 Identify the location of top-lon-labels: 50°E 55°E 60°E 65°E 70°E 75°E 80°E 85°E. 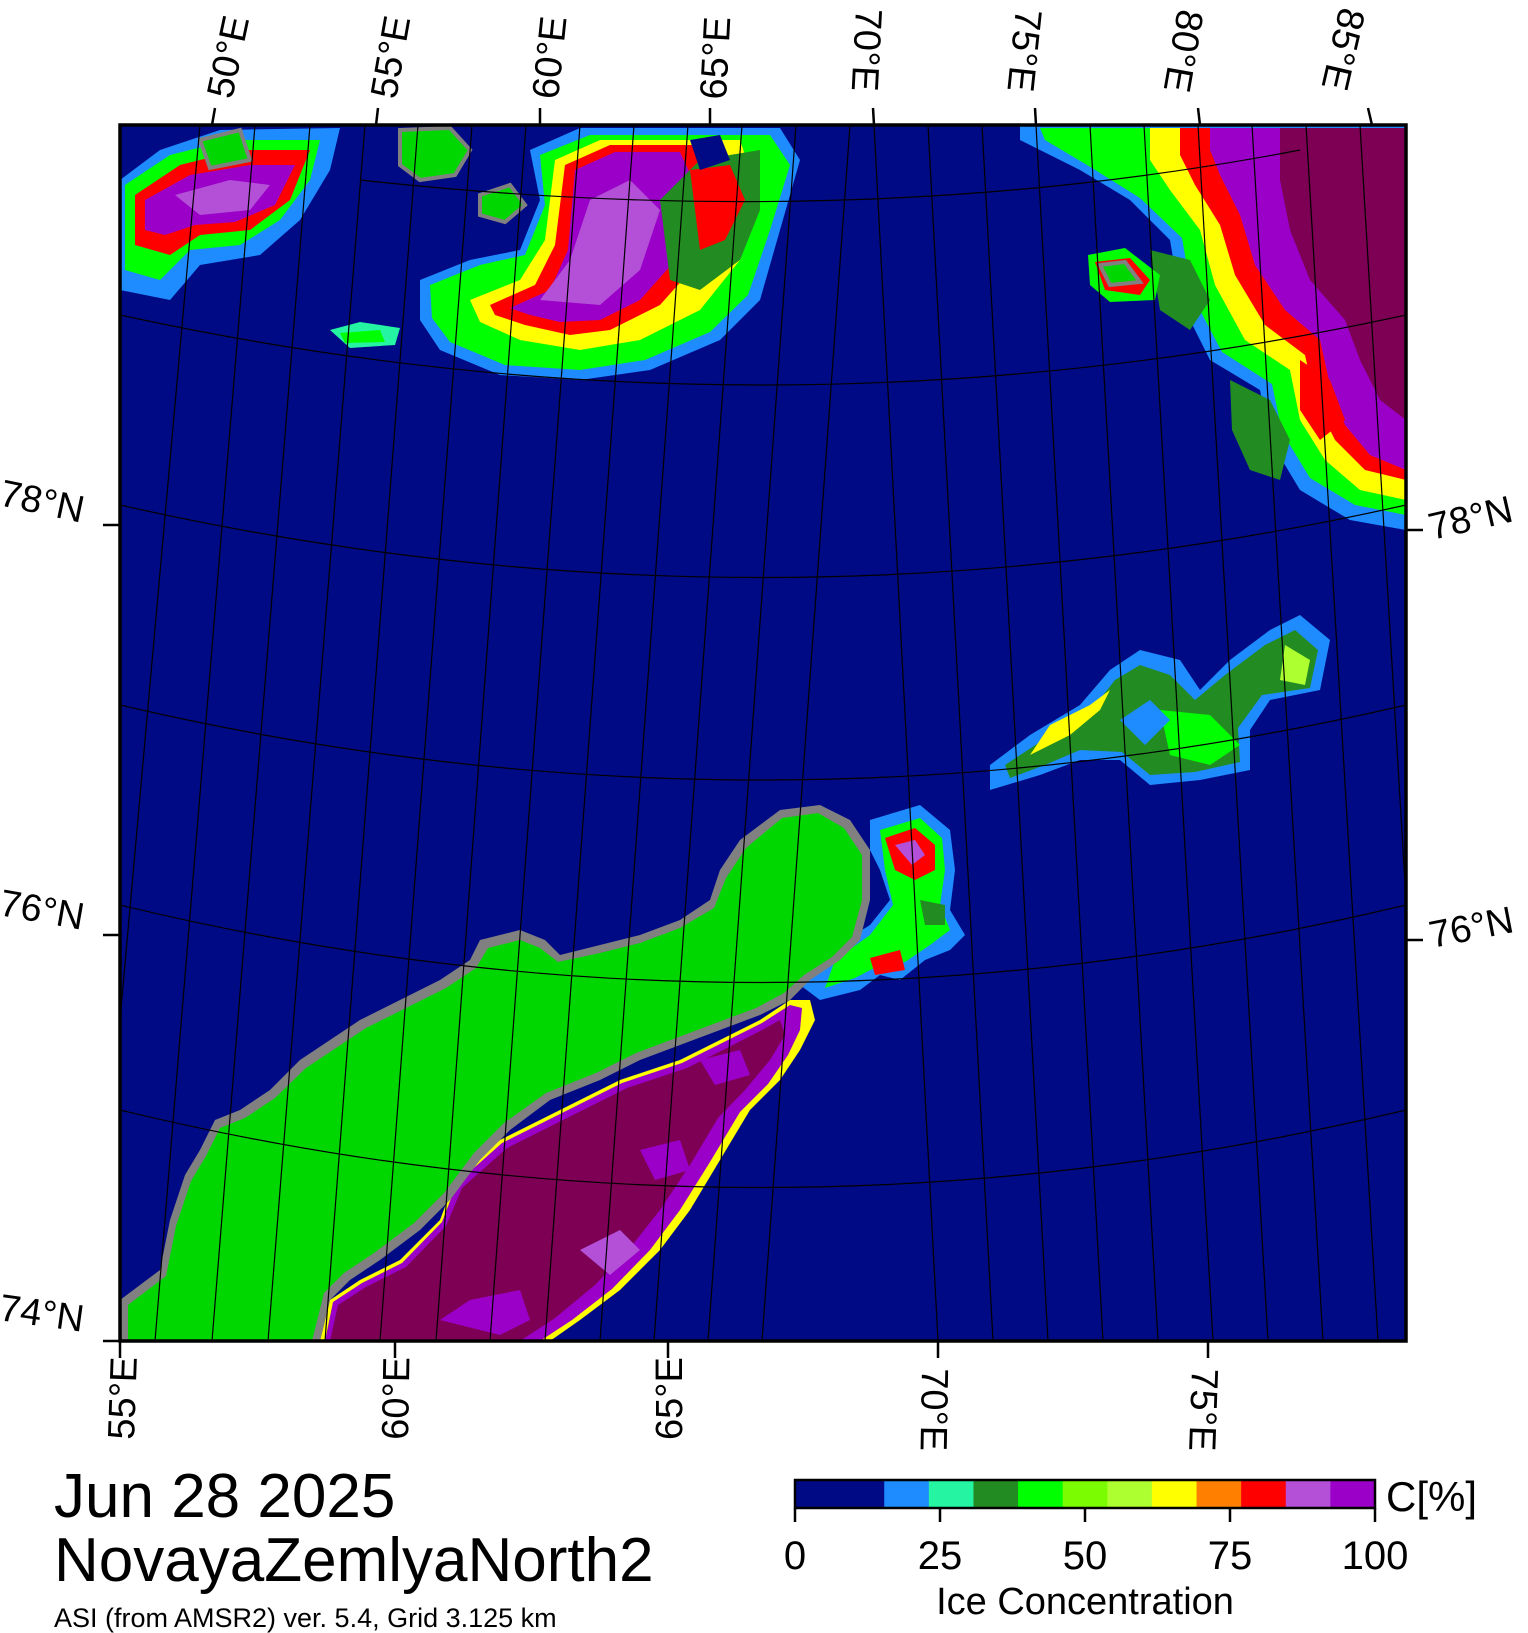
(786, 53).